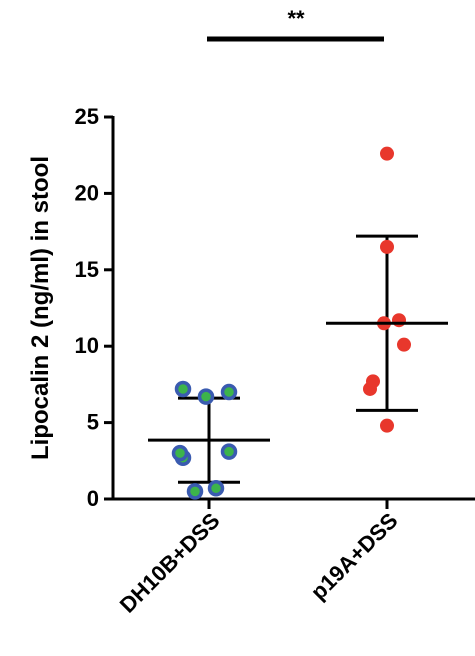  Describe the element at coordinates (296, 18) in the screenshot. I see `significance-label: **` at that location.